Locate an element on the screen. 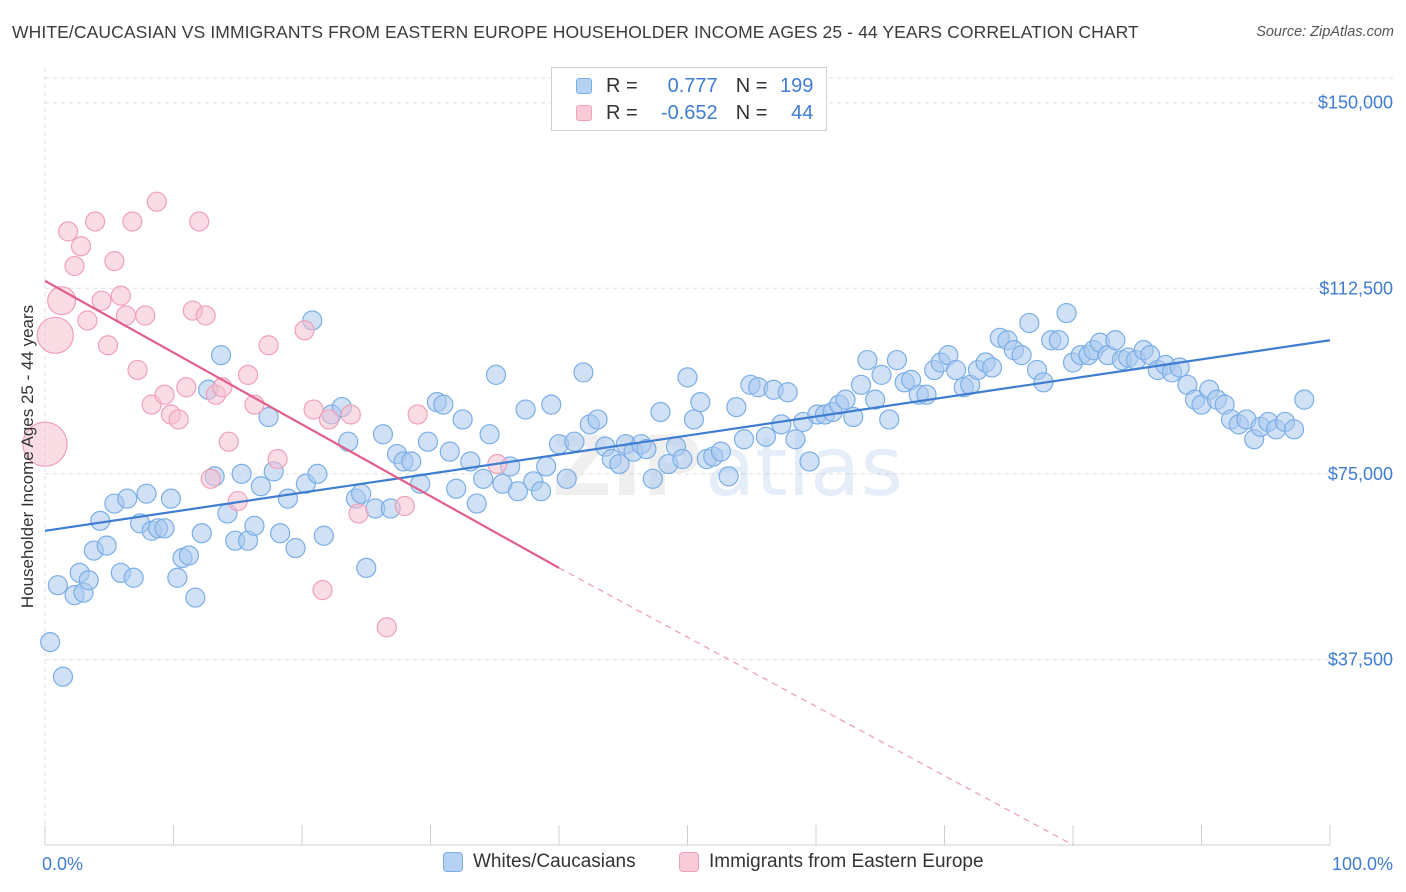 The width and height of the screenshot is (1406, 892). y-axis-title: Householder Income Ages 25 - 44 years is located at coordinates (27, 456).